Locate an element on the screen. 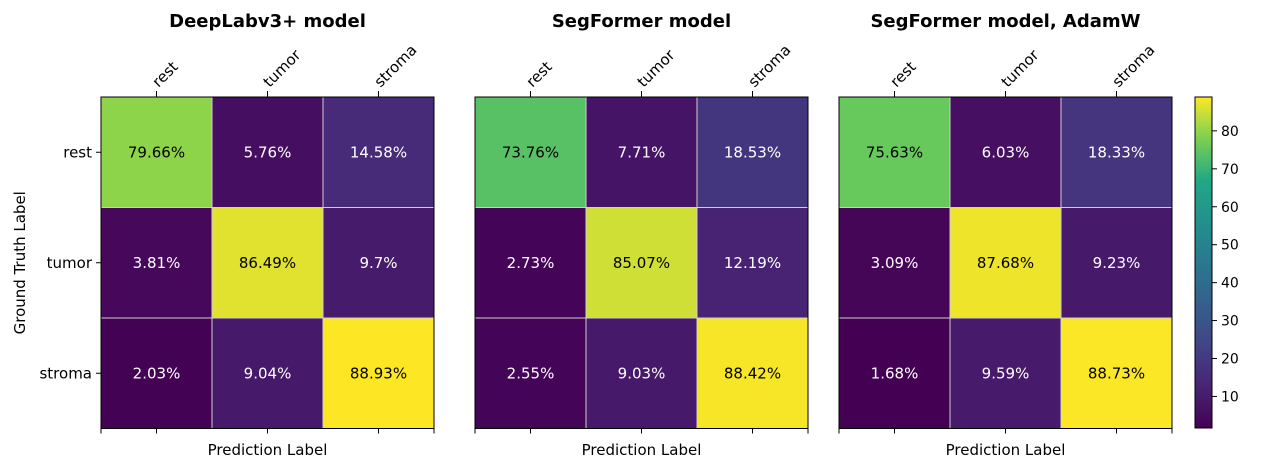  colorbar: 10 20 30 40 50 60 70 80 is located at coordinates (1216, 262).